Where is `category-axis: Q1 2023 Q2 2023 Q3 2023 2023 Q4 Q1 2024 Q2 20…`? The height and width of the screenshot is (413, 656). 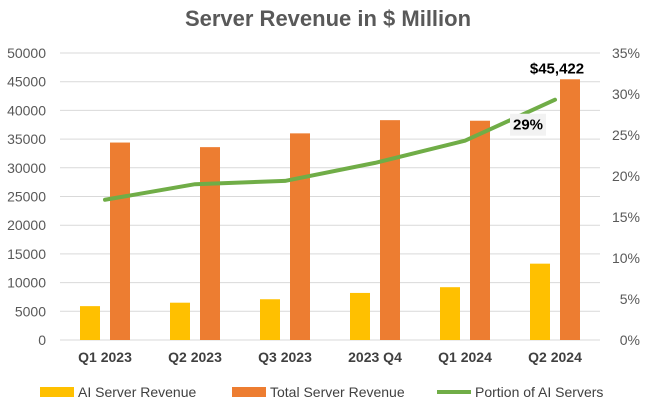
category-axis: Q1 2023 Q2 2023 Q3 2023 2023 Q4 Q1 2024 Q2 20… is located at coordinates (330, 357).